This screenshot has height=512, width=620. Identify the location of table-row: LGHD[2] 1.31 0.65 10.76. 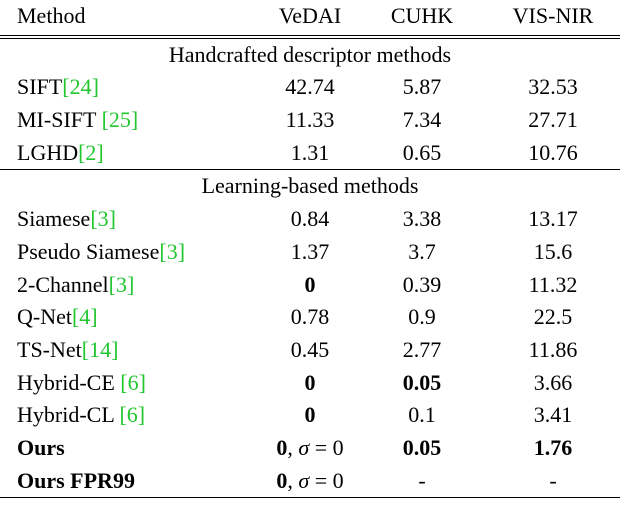
(310, 153).